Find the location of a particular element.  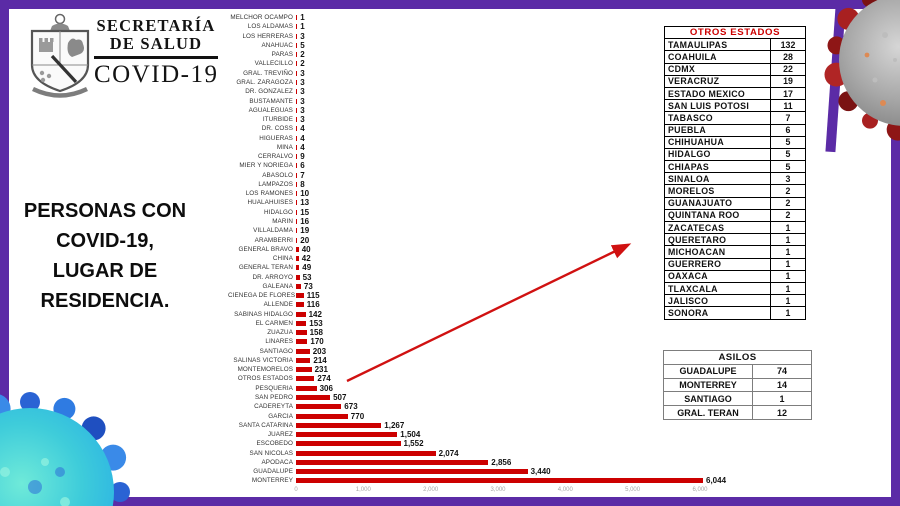

row-name: COAHUILA is located at coordinates (717, 57).